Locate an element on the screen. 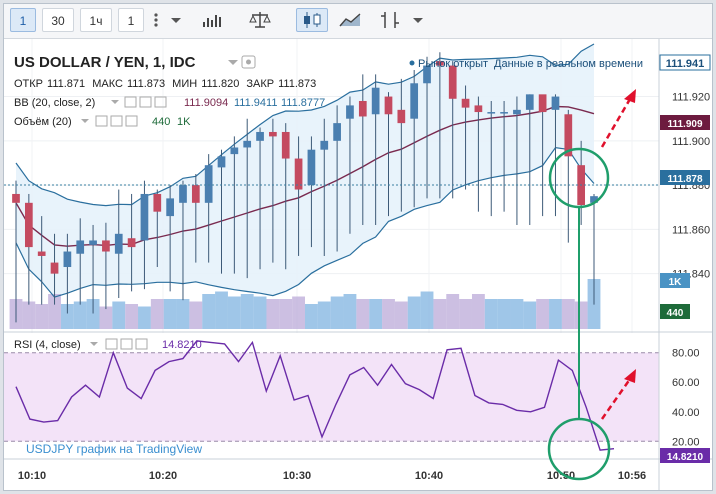 This screenshot has width=716, height=494. interval-30-button: 30 is located at coordinates (58, 20).